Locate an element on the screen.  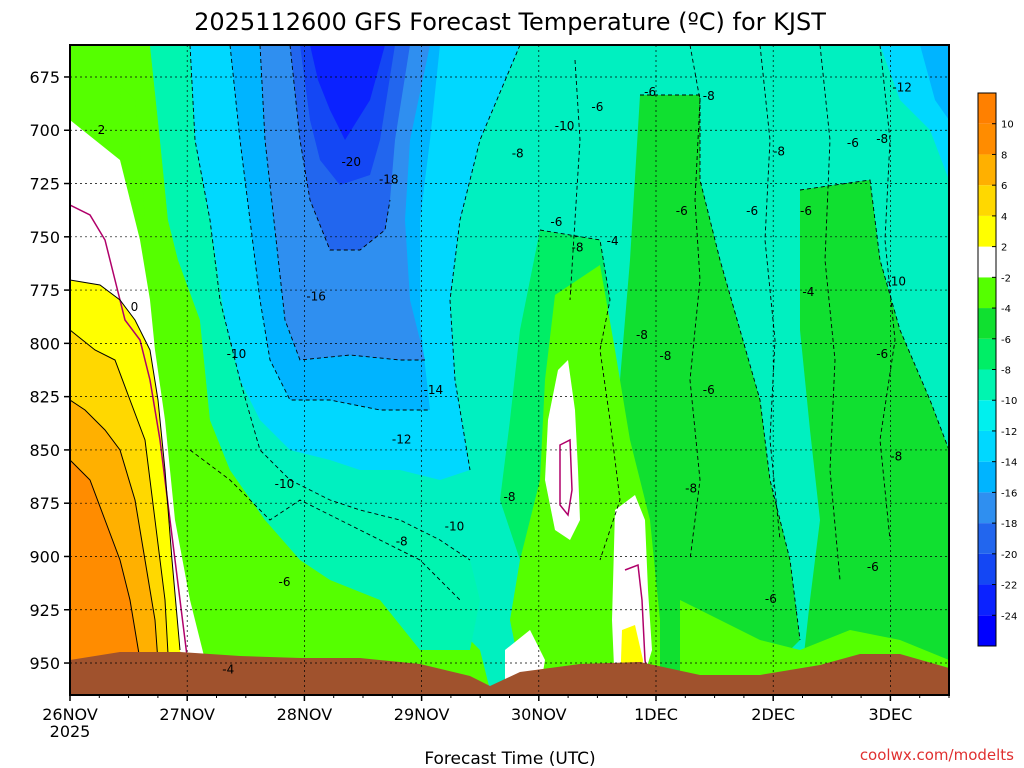
colorbar-label: -4 is located at coordinates (1006, 309).